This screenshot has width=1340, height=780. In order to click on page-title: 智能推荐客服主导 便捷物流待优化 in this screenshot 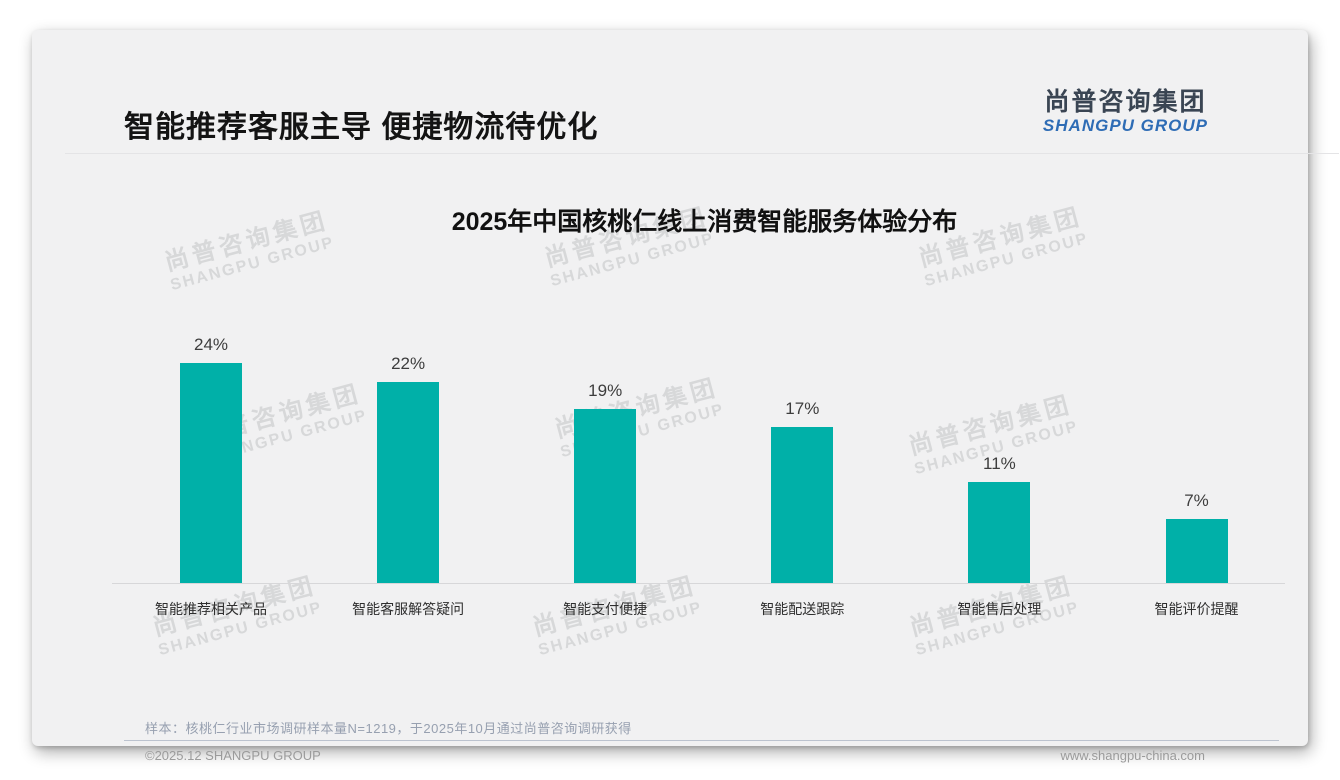, I will do `click(361, 127)`.